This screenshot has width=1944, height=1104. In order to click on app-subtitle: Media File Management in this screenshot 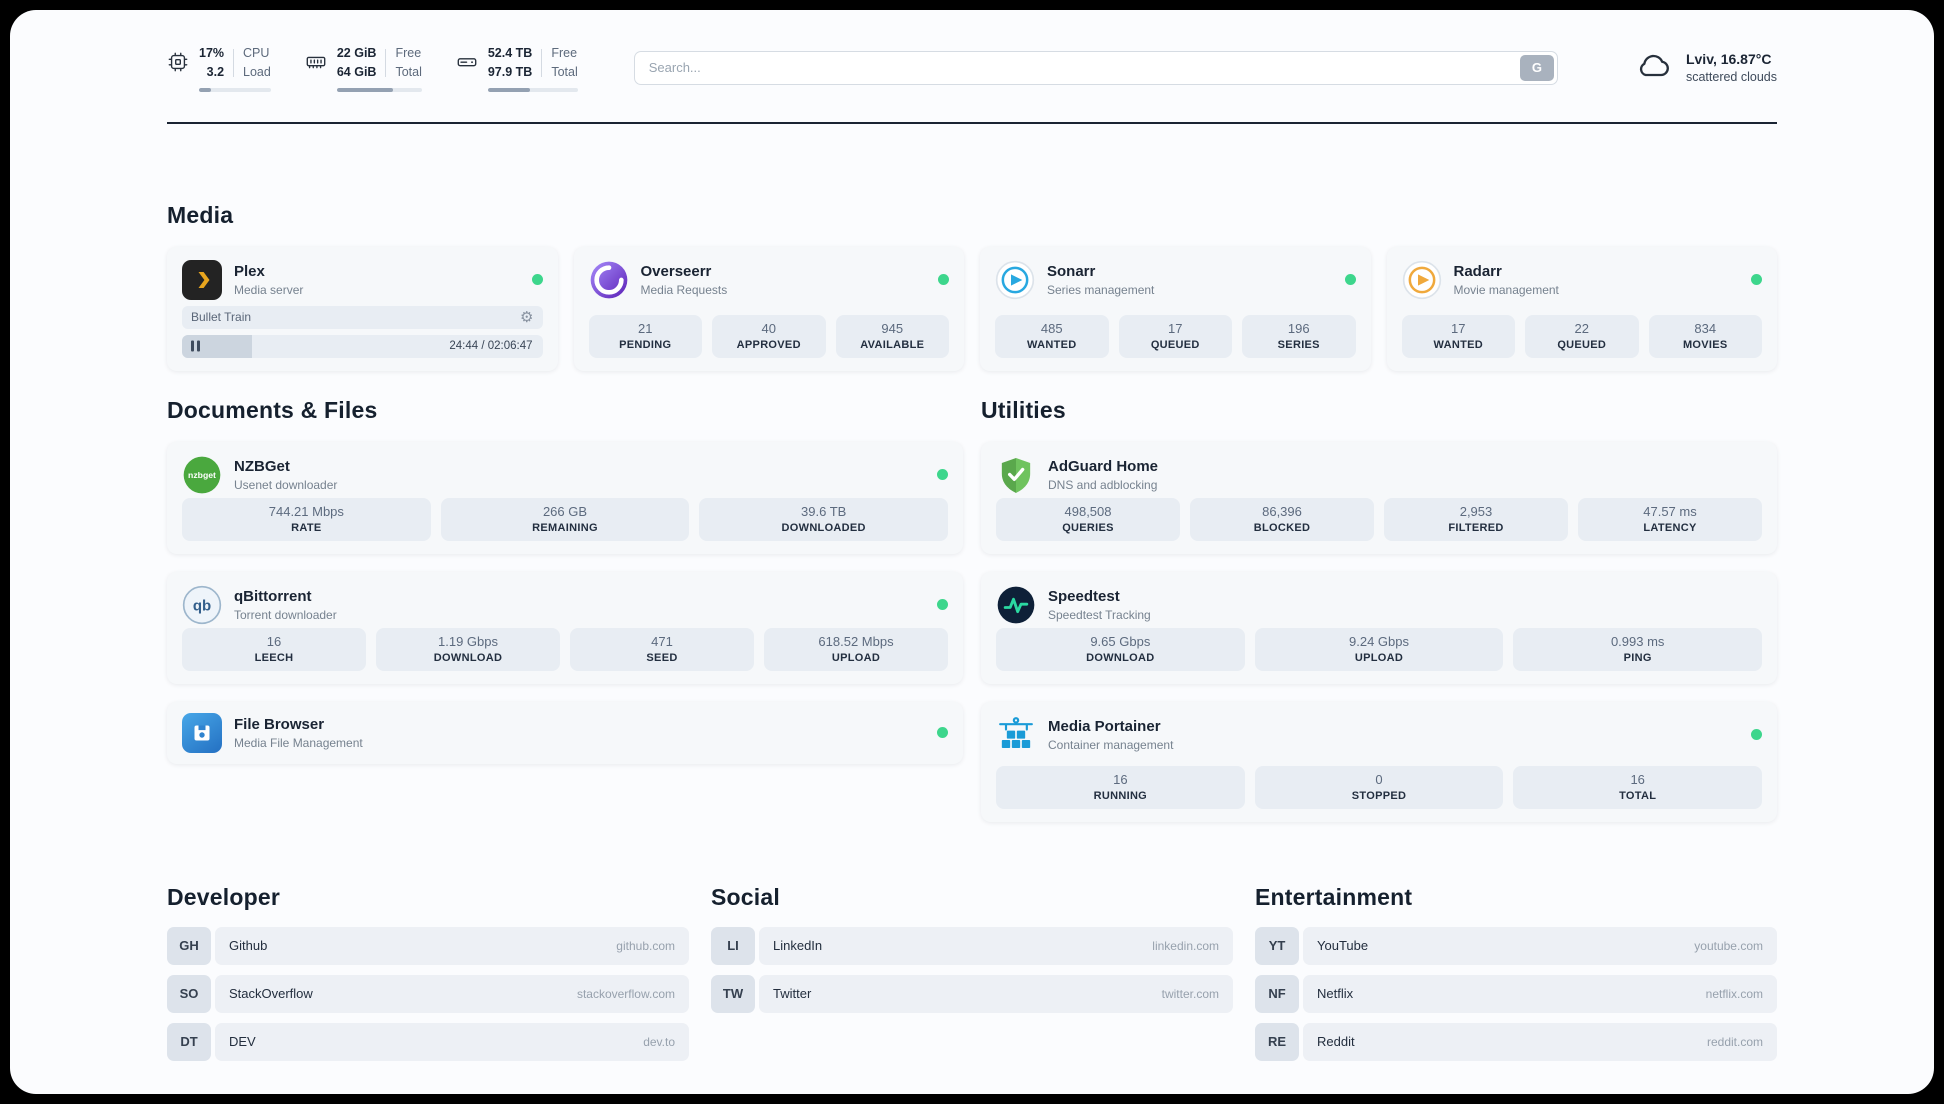, I will do `click(298, 742)`.